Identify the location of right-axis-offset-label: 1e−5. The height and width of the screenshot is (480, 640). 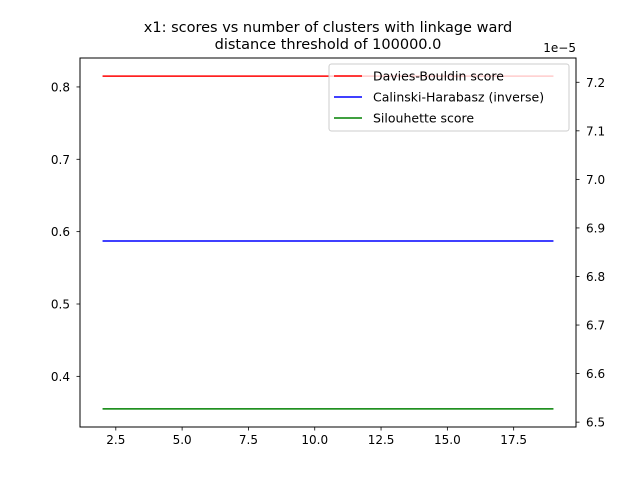
(559, 48).